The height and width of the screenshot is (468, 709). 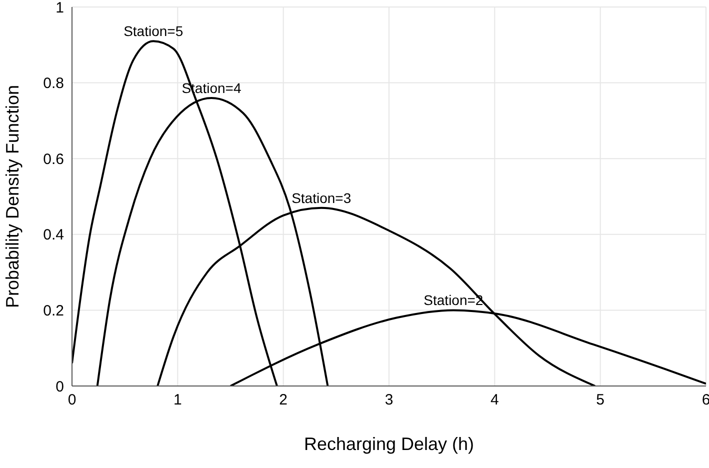 I want to click on y-tick-label: 0.6, so click(x=53, y=159).